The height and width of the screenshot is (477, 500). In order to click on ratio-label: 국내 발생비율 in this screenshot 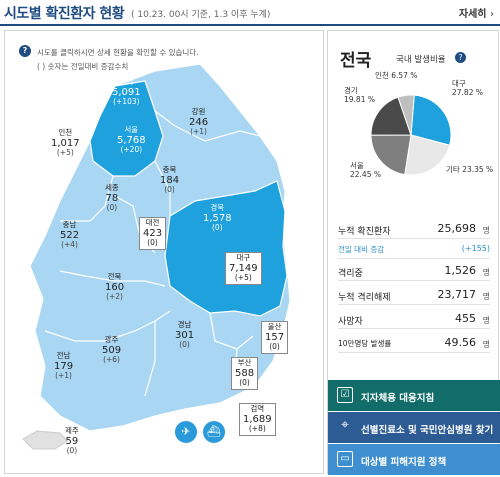, I will do `click(421, 60)`.